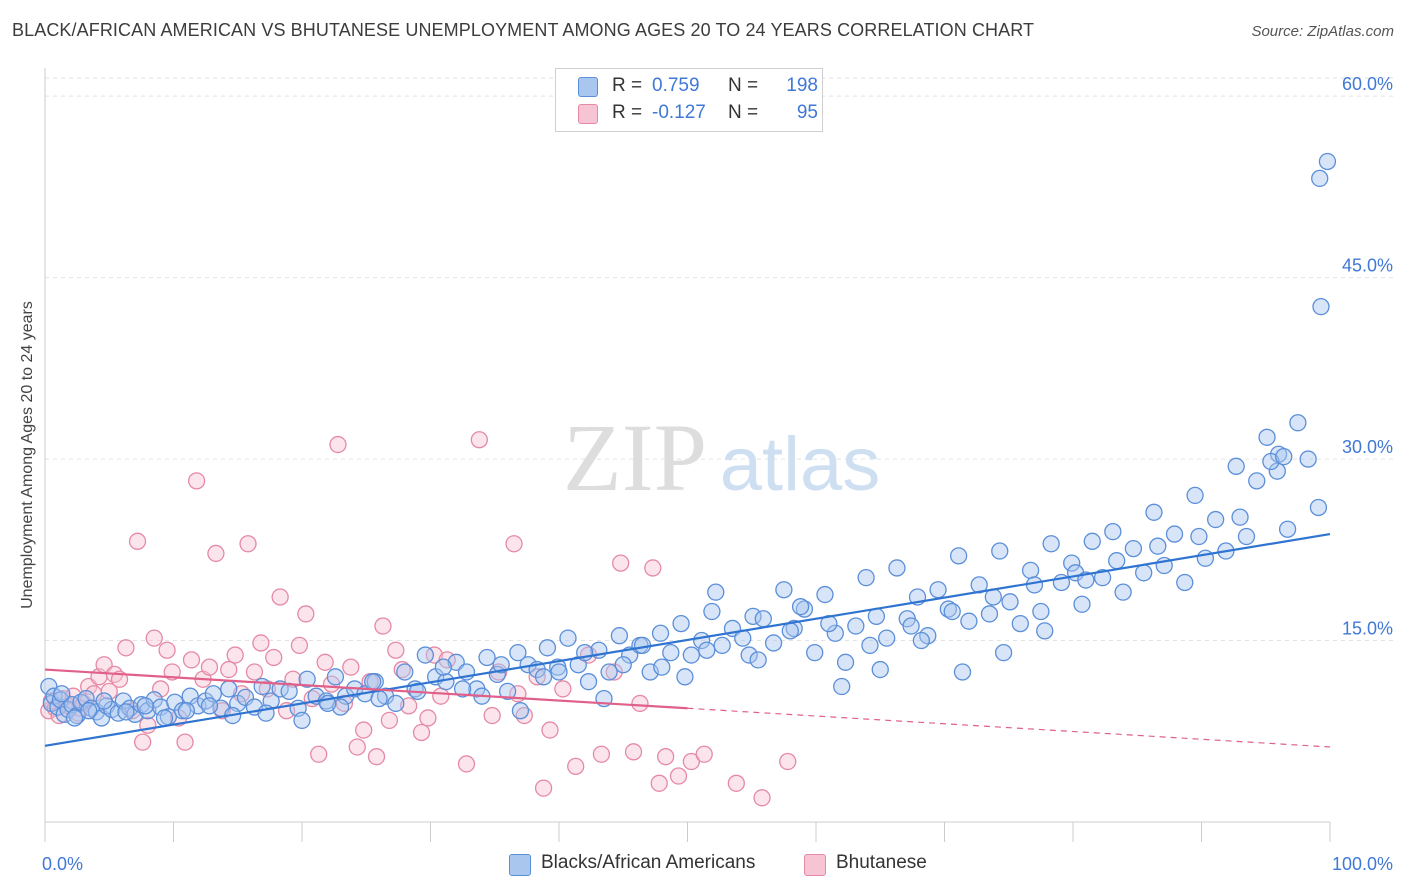  Describe the element at coordinates (1367, 447) in the screenshot. I see `y-tick-label: 30.0%` at that location.